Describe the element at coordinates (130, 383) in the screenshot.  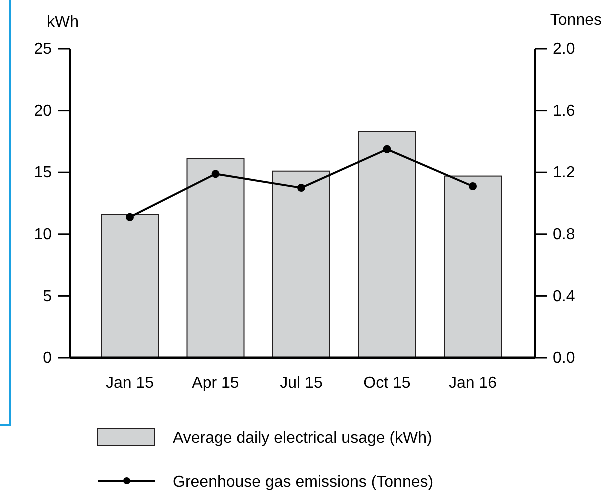
I see `x-tick-label: Jan 15` at that location.